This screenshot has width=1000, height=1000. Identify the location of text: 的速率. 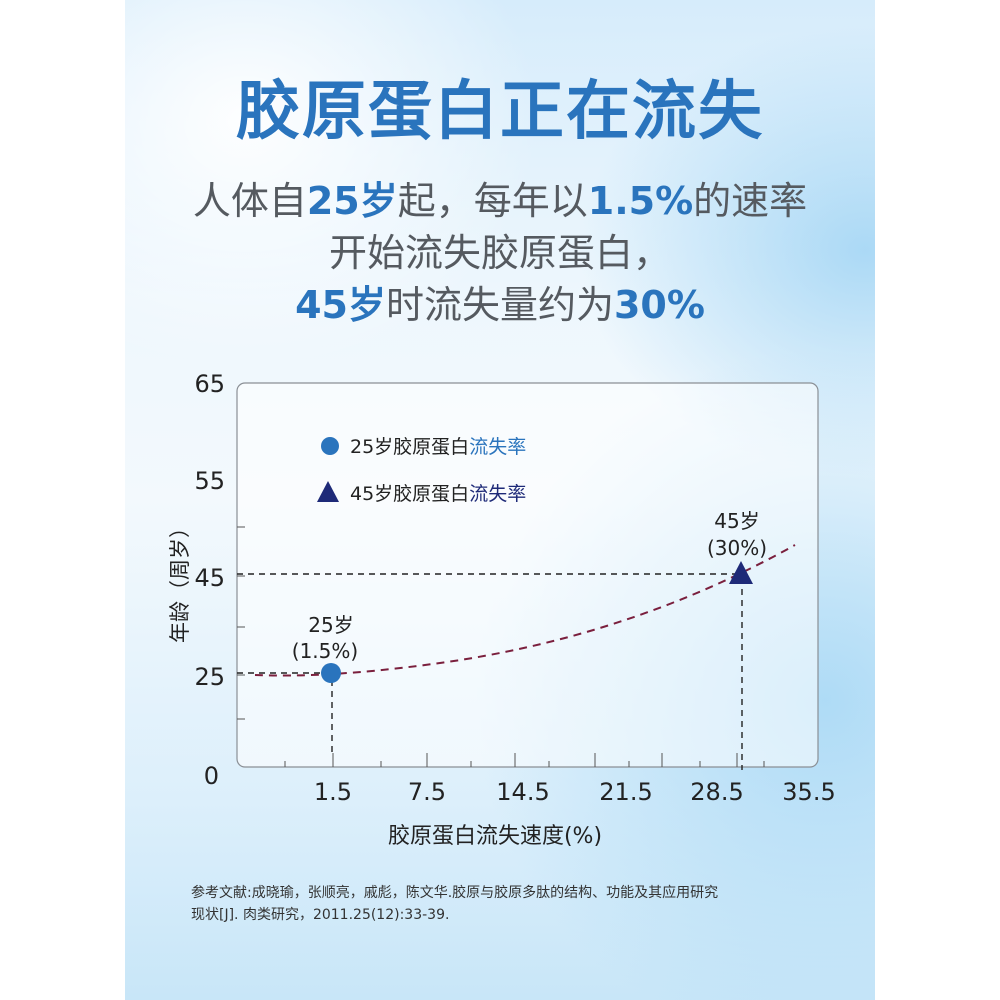
(750, 201).